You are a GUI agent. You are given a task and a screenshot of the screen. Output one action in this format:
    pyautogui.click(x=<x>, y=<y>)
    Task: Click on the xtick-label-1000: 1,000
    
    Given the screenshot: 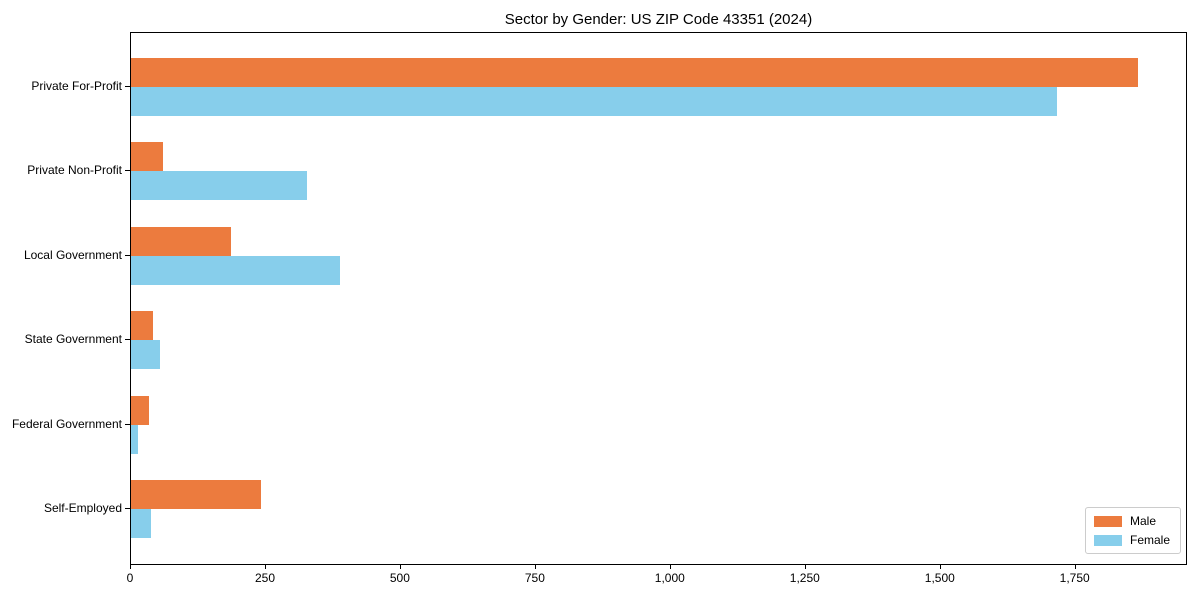 What is the action you would take?
    pyautogui.click(x=669, y=578)
    